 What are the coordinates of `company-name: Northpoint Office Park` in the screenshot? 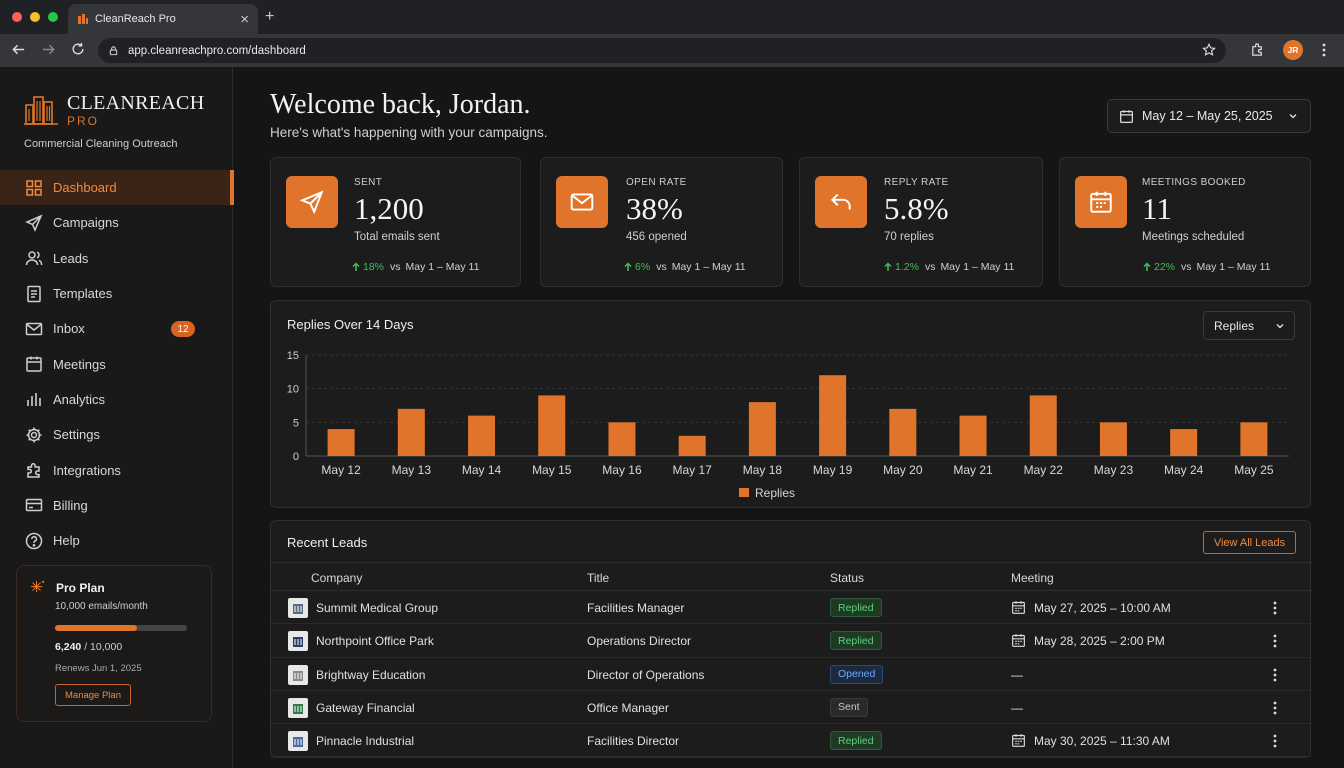 It's located at (375, 641).